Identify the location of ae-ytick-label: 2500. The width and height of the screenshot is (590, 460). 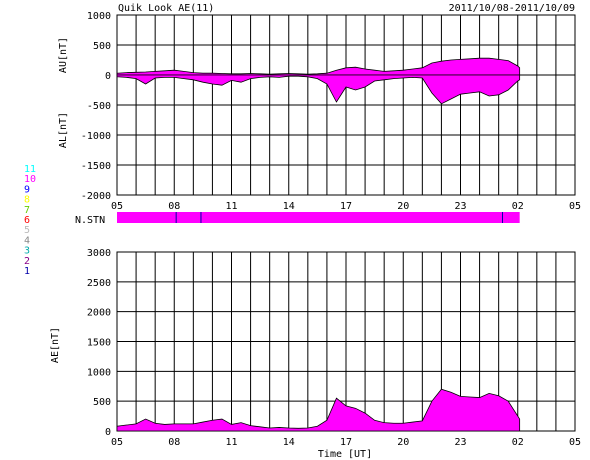
(99, 283).